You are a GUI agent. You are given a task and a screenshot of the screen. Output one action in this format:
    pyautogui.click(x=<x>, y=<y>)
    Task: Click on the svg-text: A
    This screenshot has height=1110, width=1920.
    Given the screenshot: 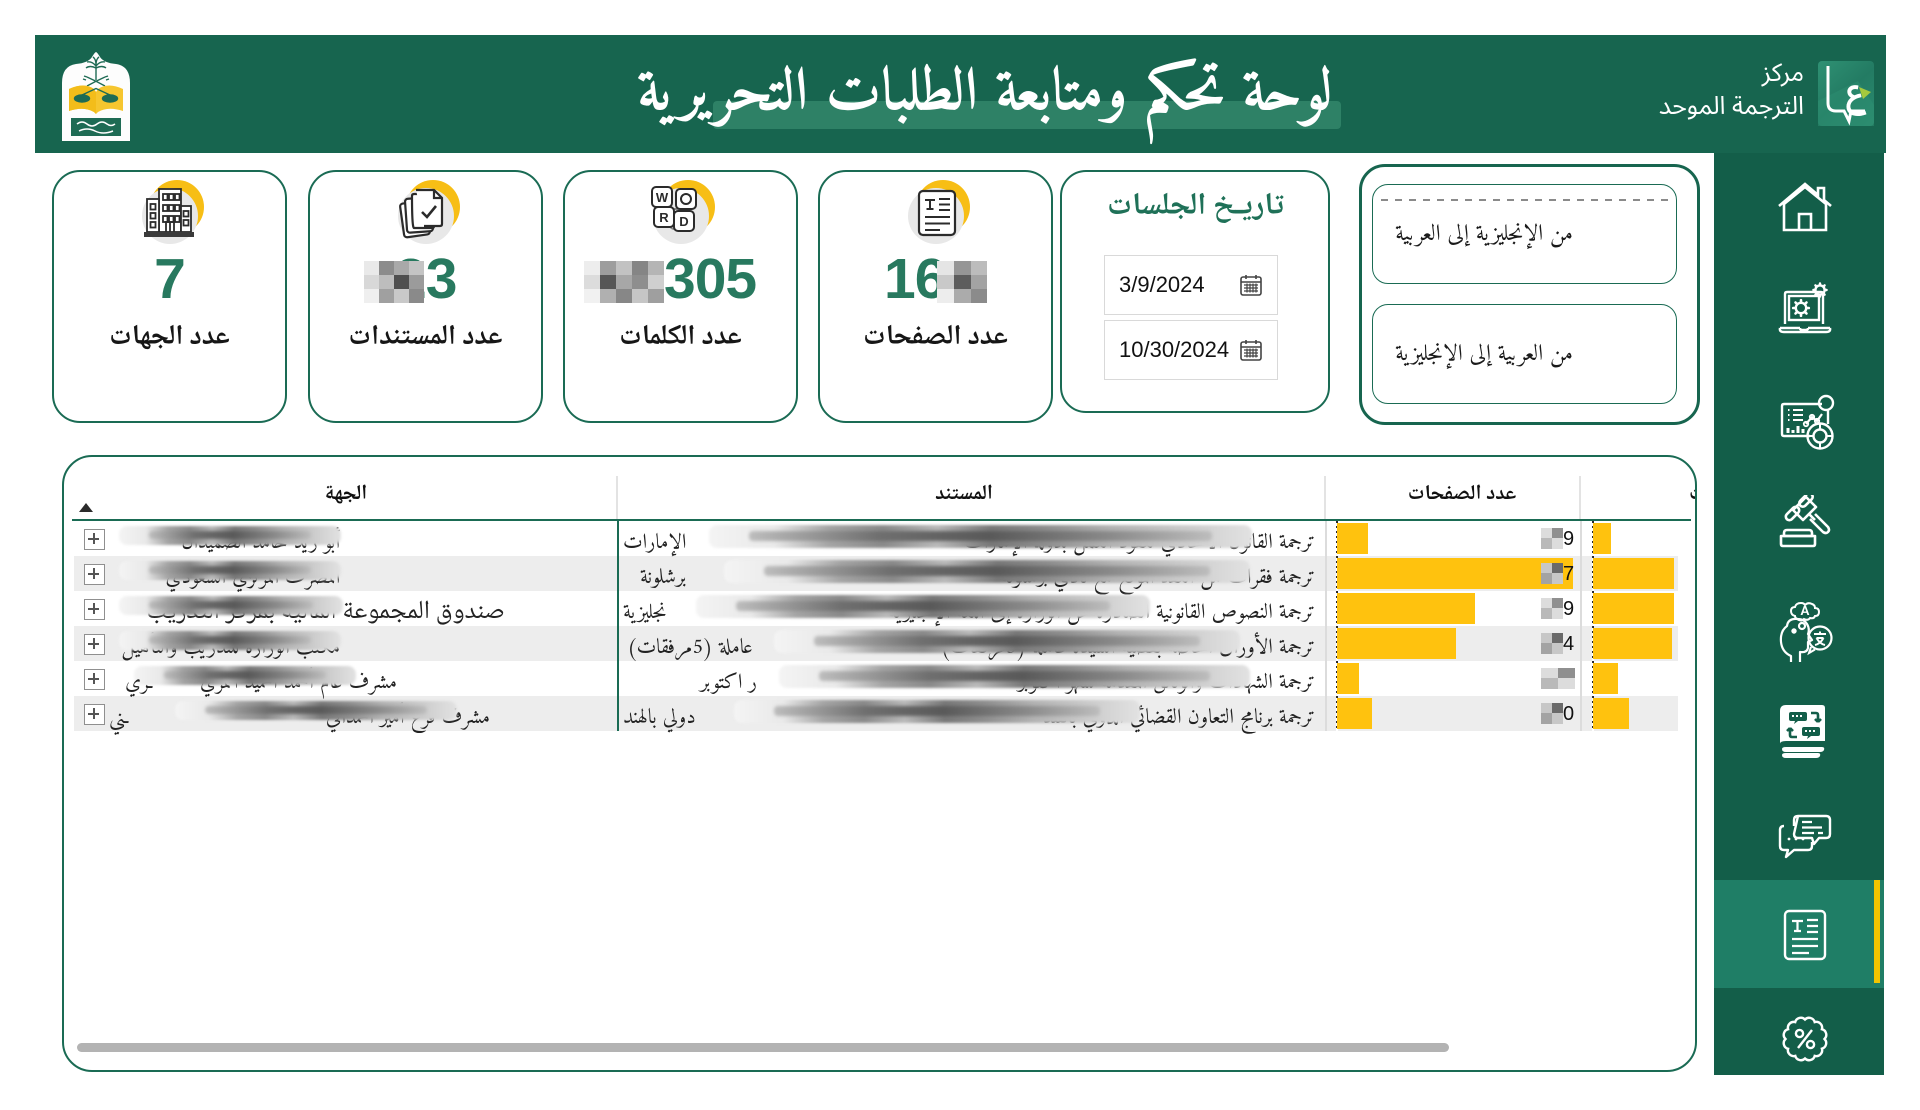 What is the action you would take?
    pyautogui.click(x=1805, y=610)
    